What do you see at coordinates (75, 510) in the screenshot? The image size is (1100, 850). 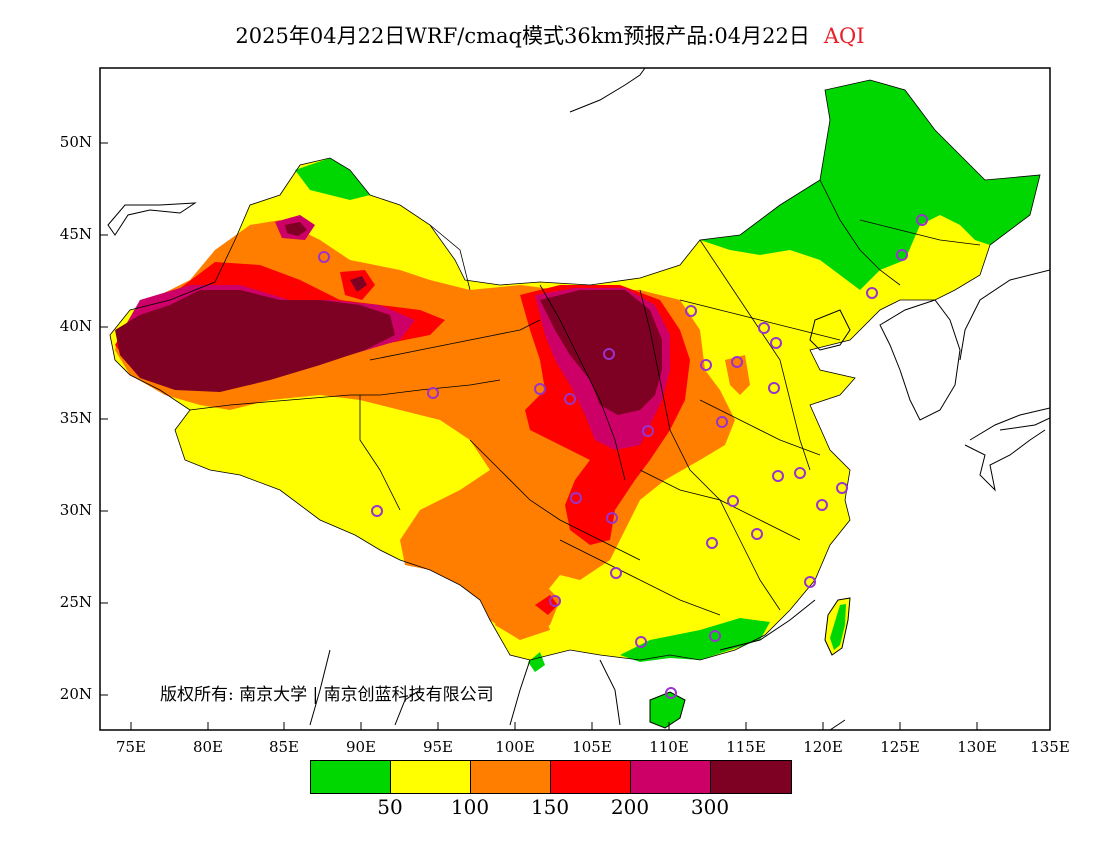 I see `latitude-label: 30N` at bounding box center [75, 510].